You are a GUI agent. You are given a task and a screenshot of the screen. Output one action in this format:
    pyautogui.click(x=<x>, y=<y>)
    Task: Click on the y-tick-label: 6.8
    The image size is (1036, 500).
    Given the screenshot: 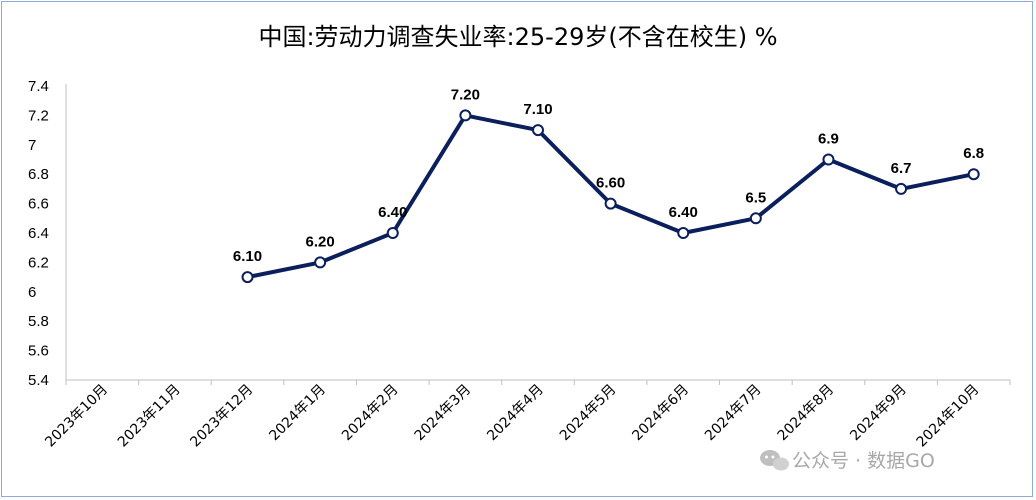 What is the action you would take?
    pyautogui.click(x=38, y=174)
    